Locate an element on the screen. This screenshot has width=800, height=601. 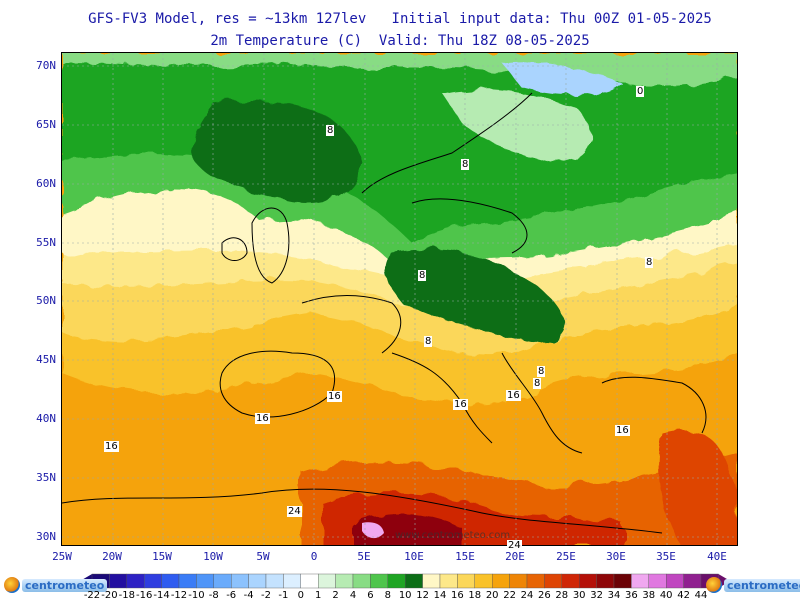
lon-label: 5W is located at coordinates (263, 556).